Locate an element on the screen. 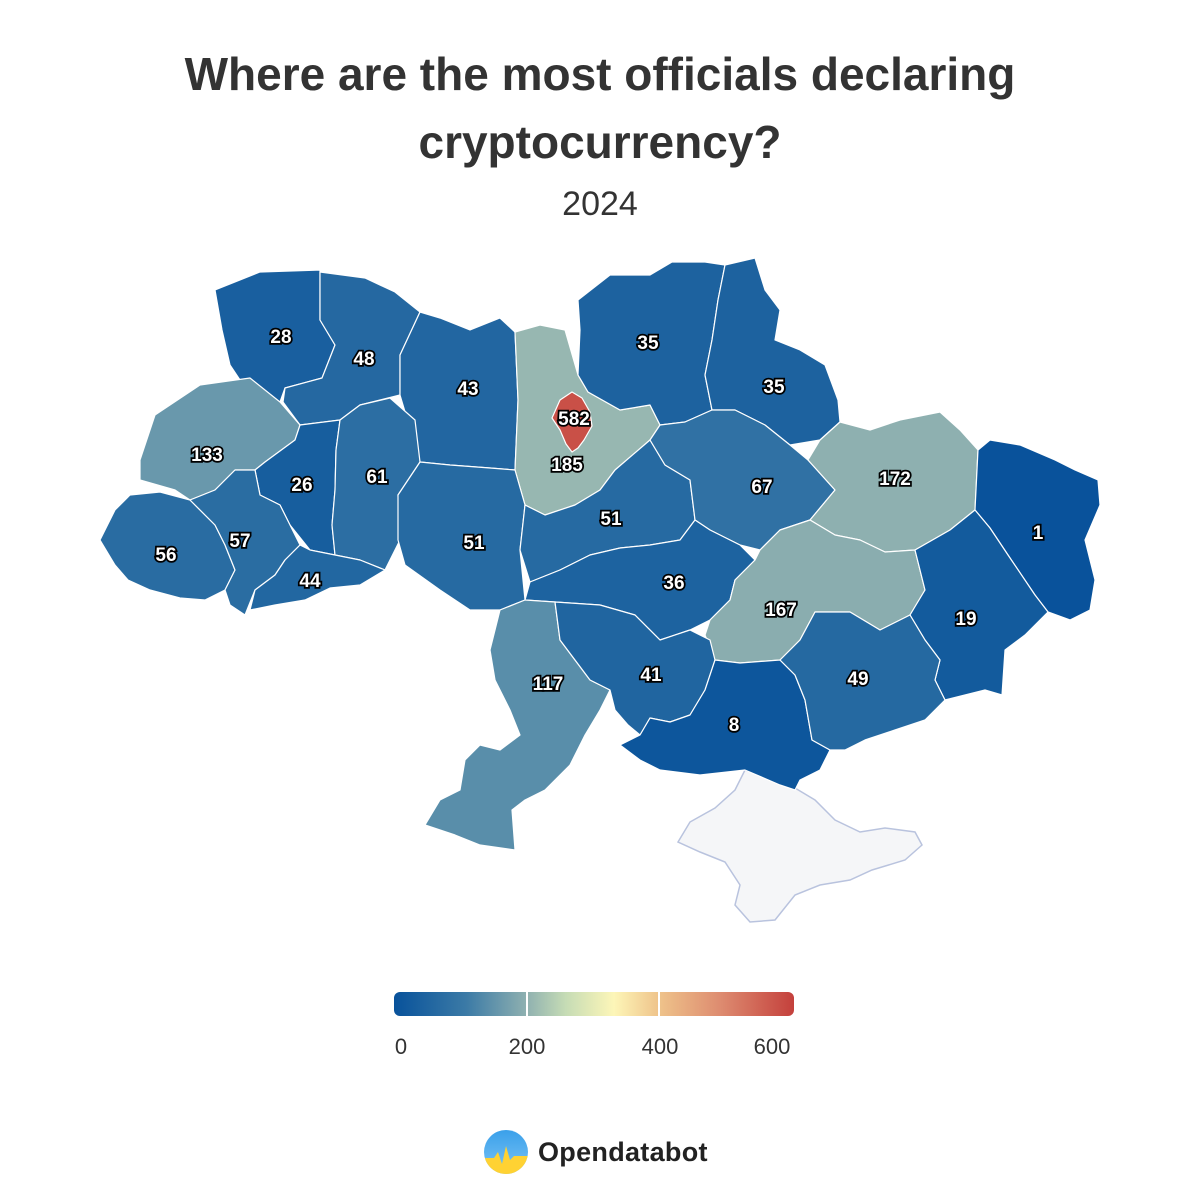  label-kyiv-oblast: 185 is located at coordinates (567, 465).